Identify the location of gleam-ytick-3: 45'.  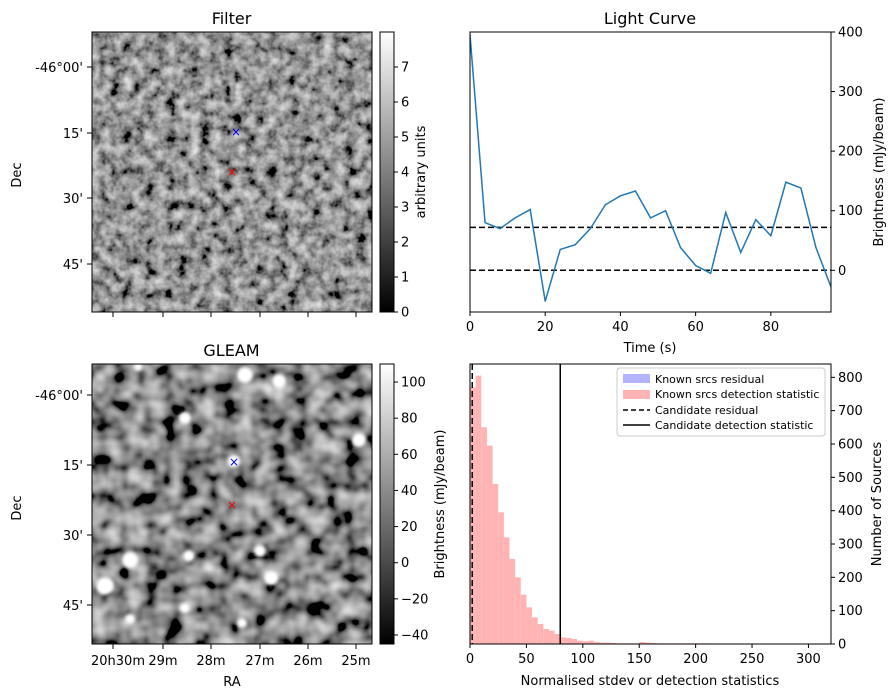
(73, 606).